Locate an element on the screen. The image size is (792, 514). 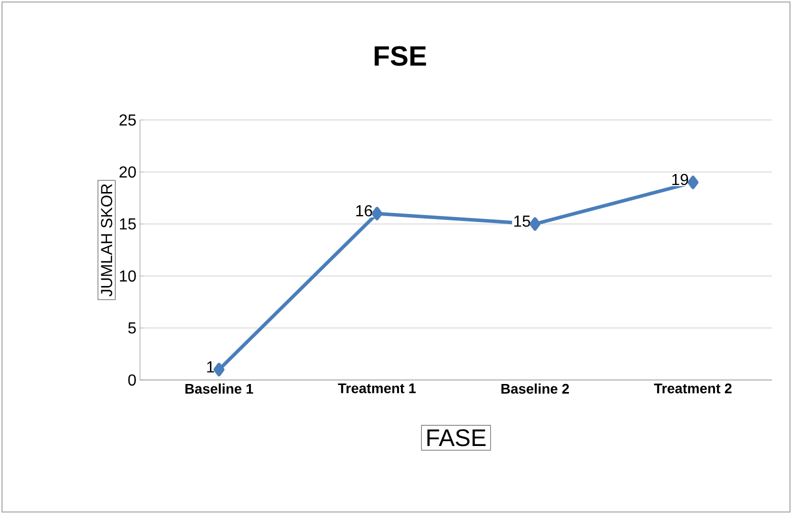
data-label: 19 is located at coordinates (680, 180).